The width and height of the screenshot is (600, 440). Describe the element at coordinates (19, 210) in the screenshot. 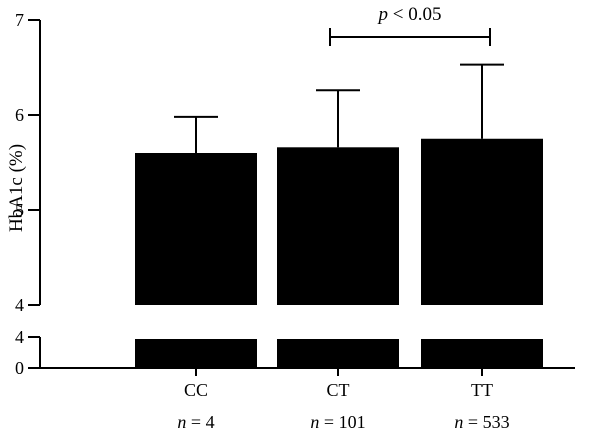

I see `y-tick-label: 5` at that location.